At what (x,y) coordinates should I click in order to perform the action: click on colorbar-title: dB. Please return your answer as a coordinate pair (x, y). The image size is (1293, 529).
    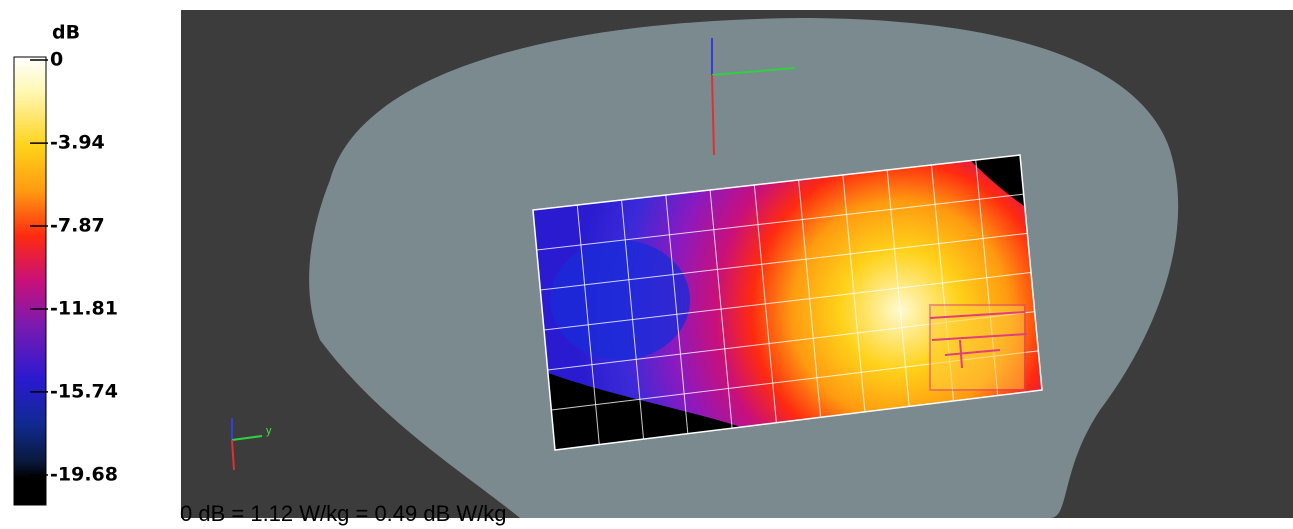
    Looking at the image, I should click on (66, 33).